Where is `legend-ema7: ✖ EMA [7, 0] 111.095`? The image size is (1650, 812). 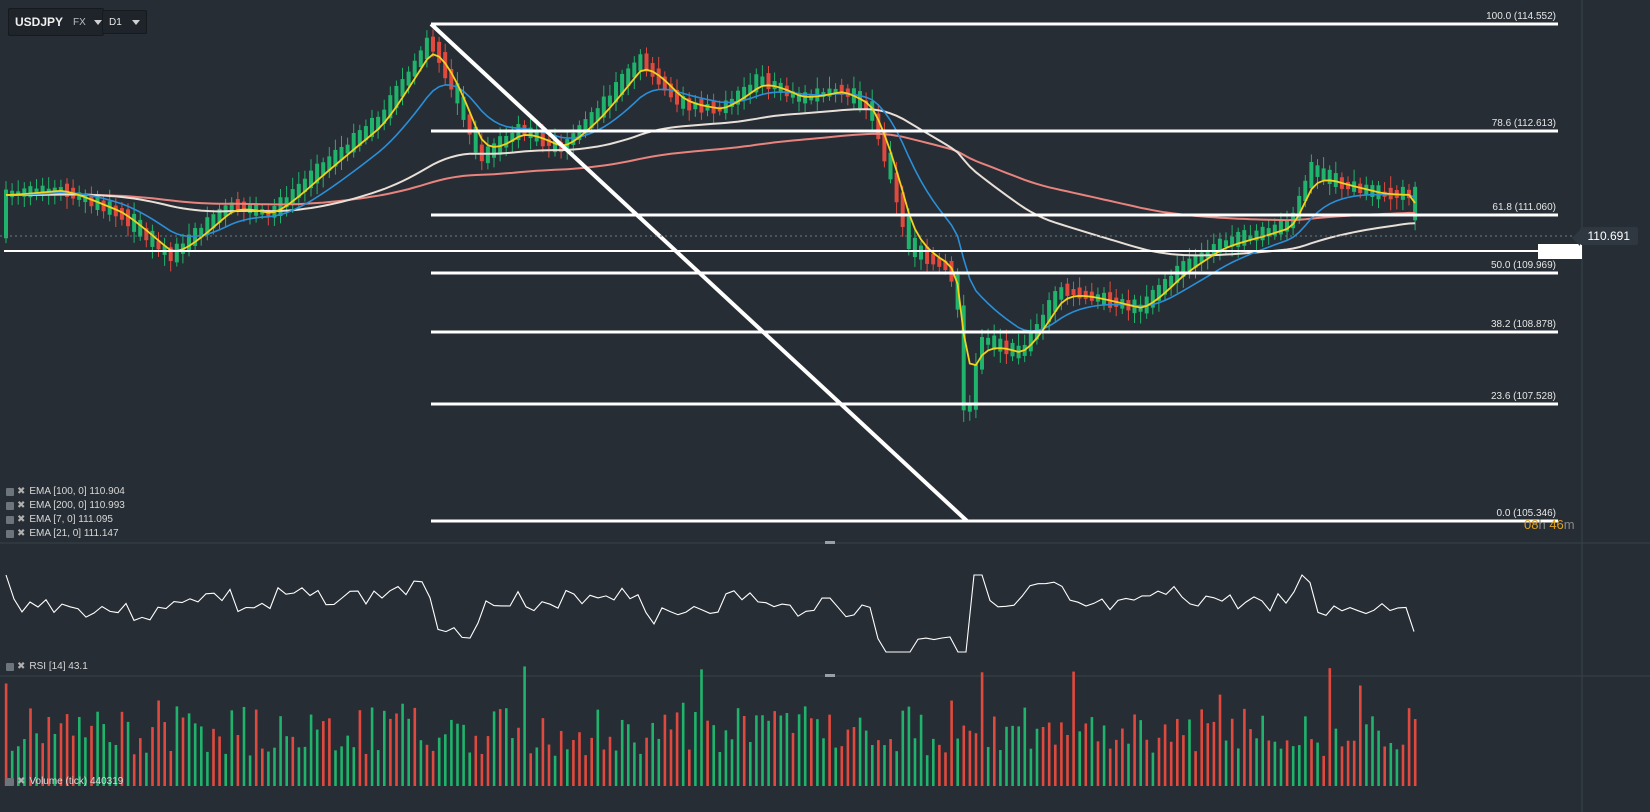 legend-ema7: ✖ EMA [7, 0] 111.095 is located at coordinates (59, 519).